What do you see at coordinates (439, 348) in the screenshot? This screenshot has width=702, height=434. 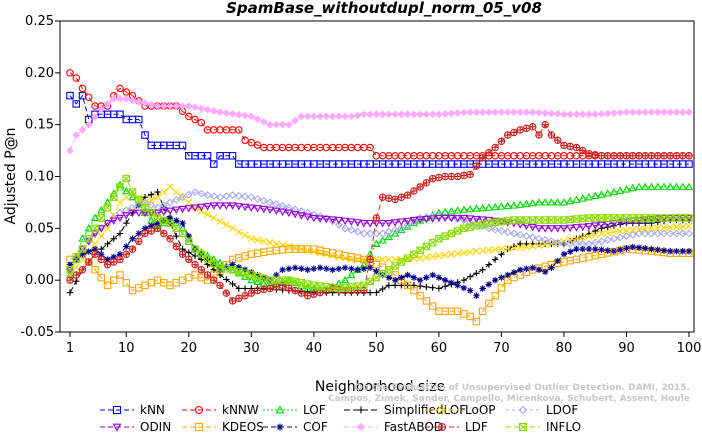 I see `x-tick-label: 60` at bounding box center [439, 348].